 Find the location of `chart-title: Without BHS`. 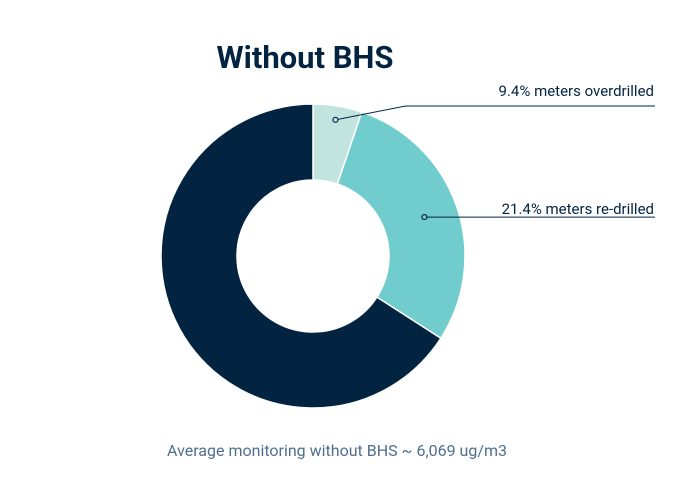

chart-title: Without BHS is located at coordinates (305, 57).